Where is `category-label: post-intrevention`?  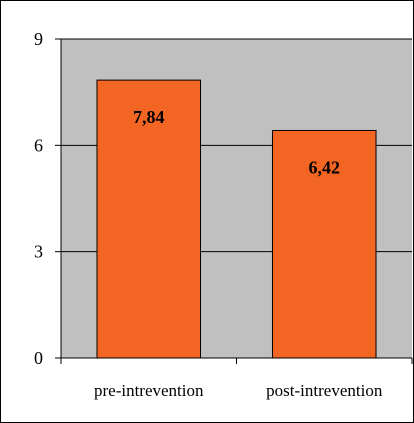
category-label: post-intrevention is located at coordinates (324, 390).